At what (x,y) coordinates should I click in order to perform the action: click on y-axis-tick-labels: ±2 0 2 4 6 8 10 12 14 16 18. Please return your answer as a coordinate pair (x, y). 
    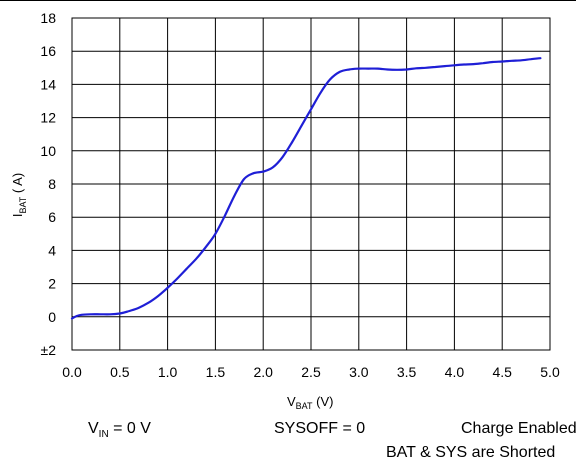
    Looking at the image, I should click on (48, 184).